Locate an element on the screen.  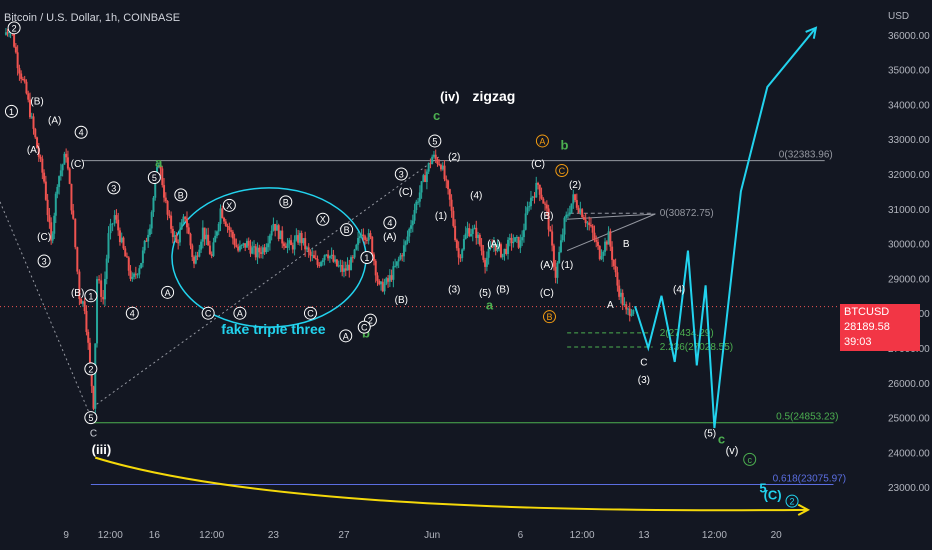
y-tick-label: 35000.00 is located at coordinates (909, 71).